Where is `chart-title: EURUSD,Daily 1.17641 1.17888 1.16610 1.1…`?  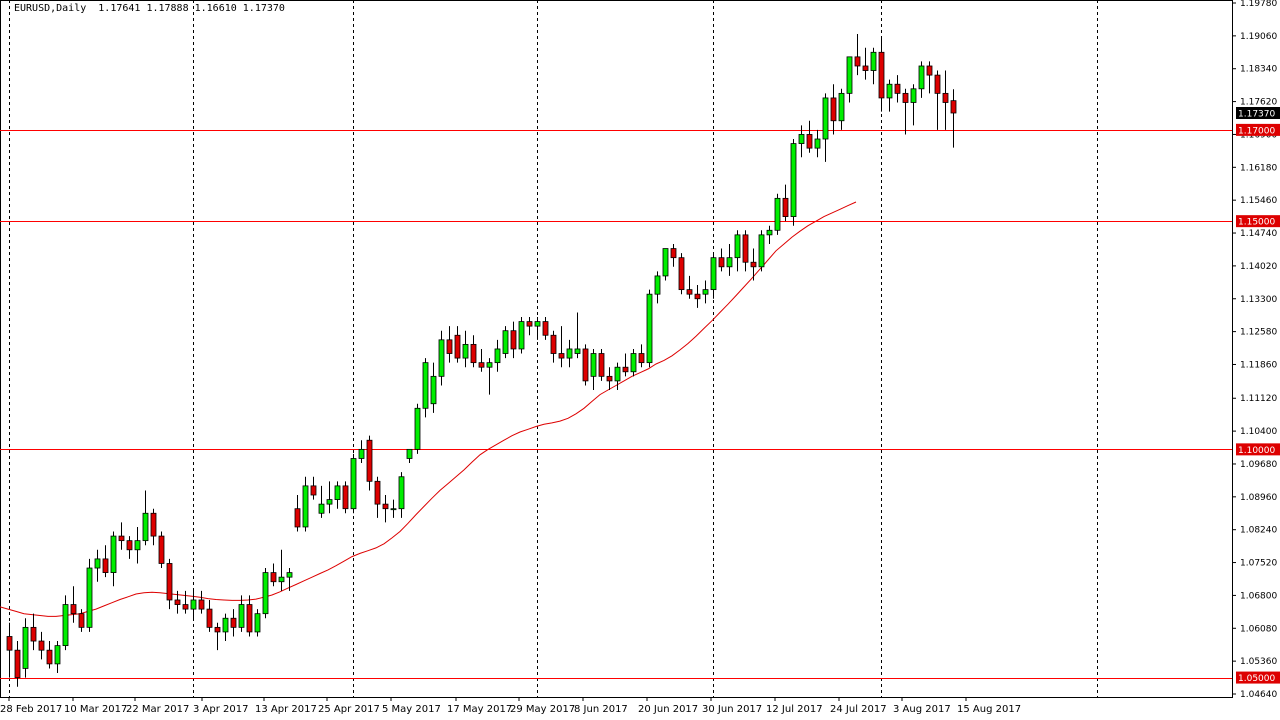 chart-title: EURUSD,Daily 1.17641 1.17888 1.16610 1.1… is located at coordinates (149, 8).